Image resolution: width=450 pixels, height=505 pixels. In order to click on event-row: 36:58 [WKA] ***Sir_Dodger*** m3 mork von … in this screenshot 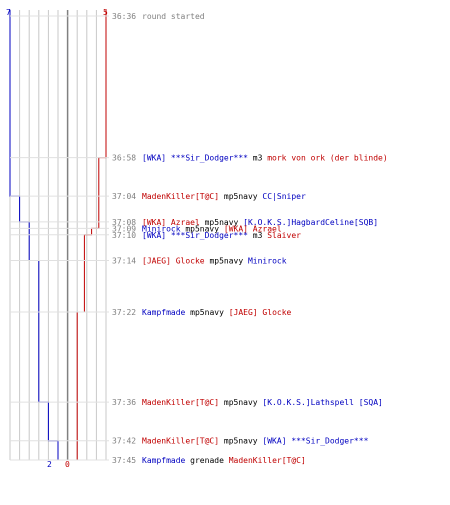, I will do `click(199, 158)`.